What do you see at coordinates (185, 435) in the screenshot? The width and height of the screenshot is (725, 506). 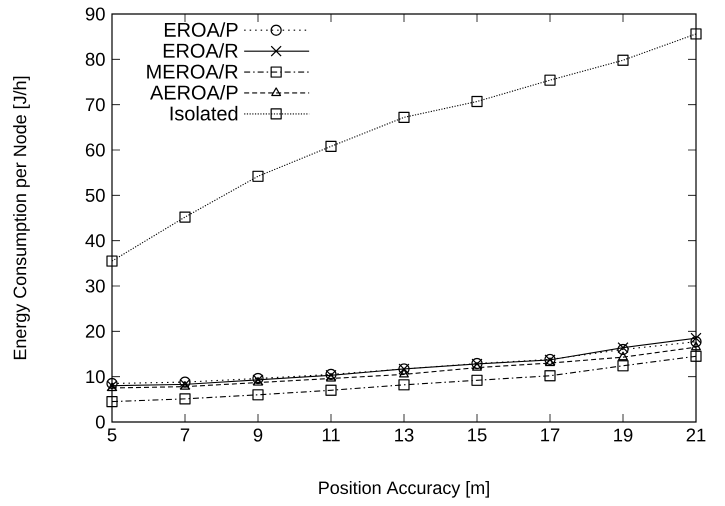 I see `x-tick-label: 7` at bounding box center [185, 435].